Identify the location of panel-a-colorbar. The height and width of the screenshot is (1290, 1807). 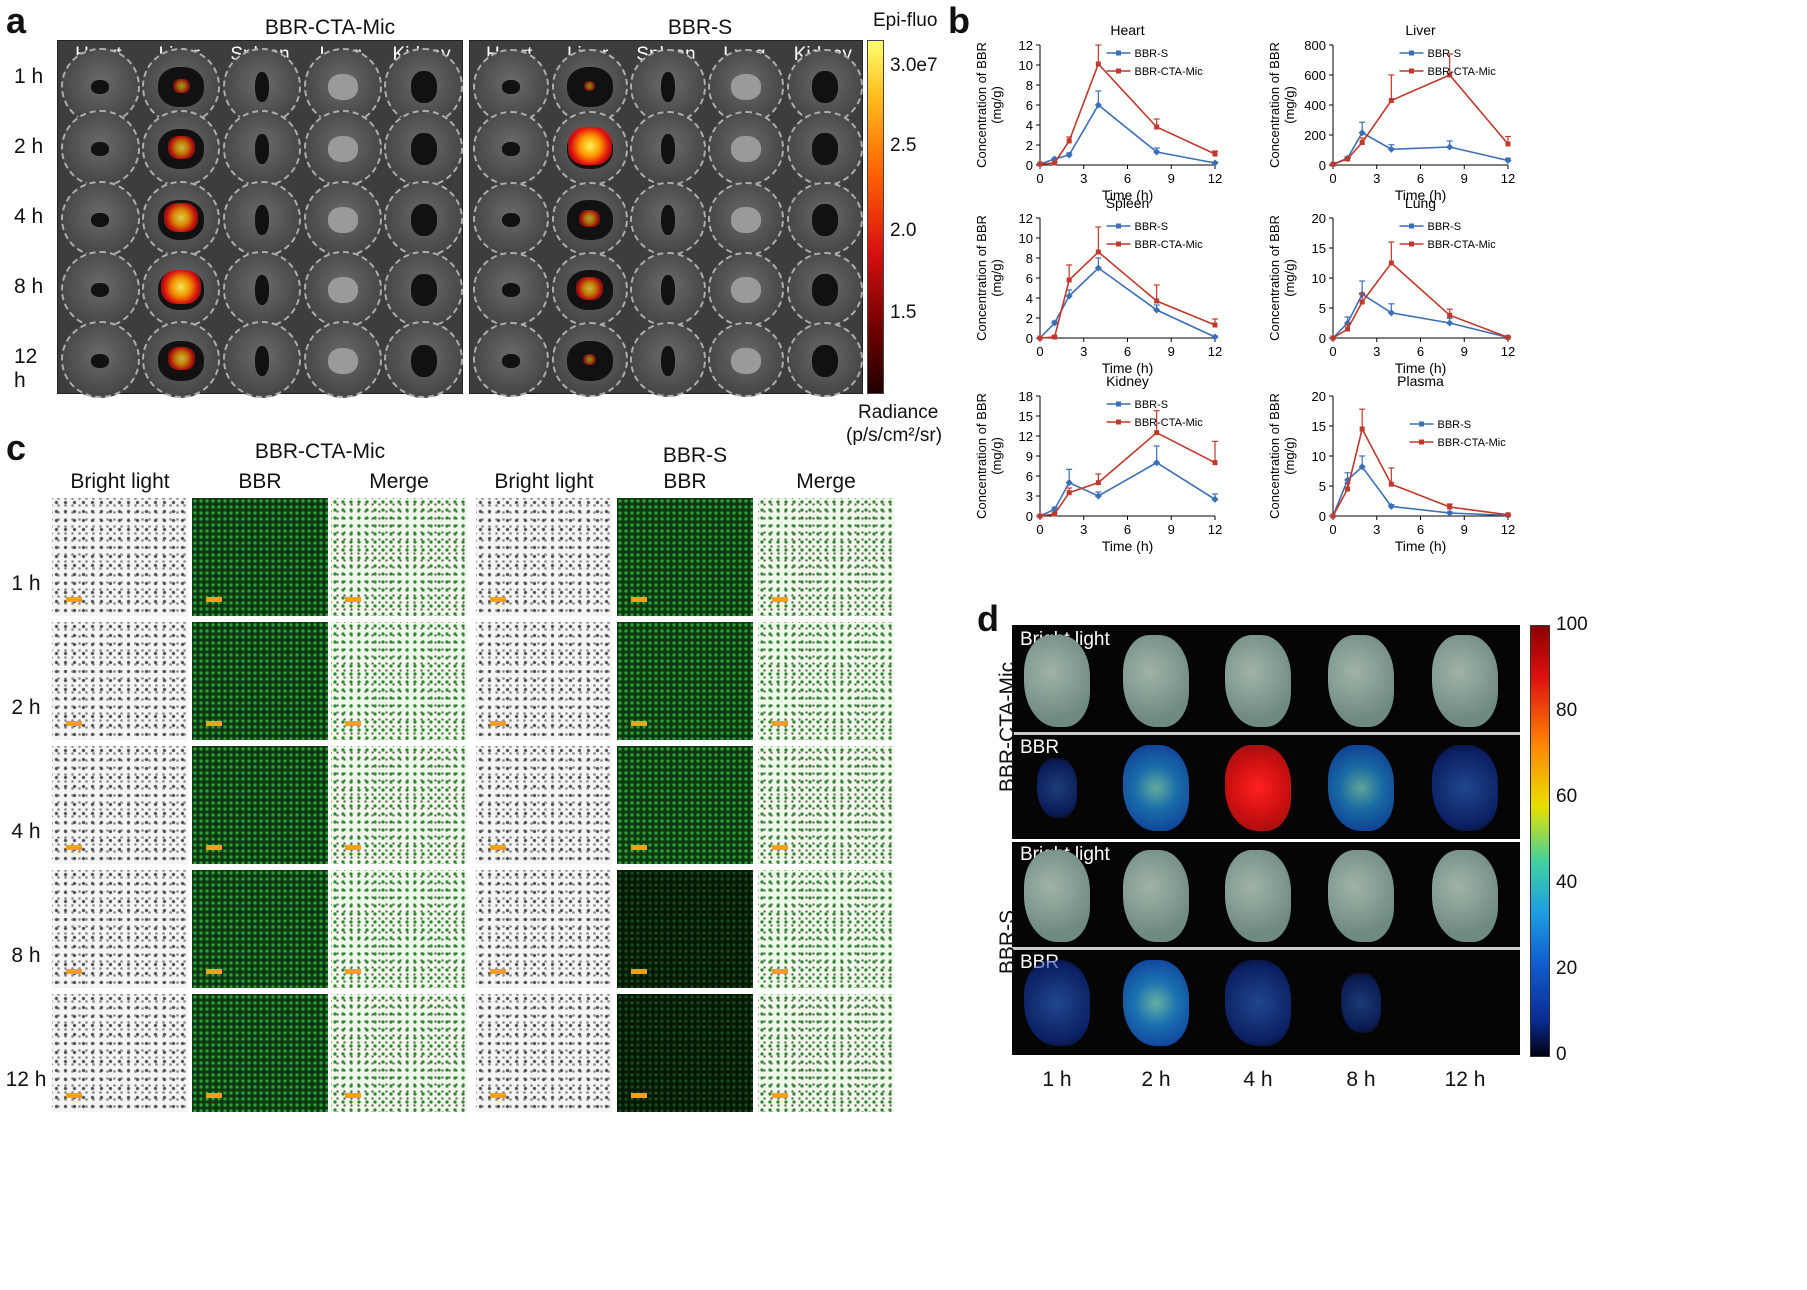
(875, 217).